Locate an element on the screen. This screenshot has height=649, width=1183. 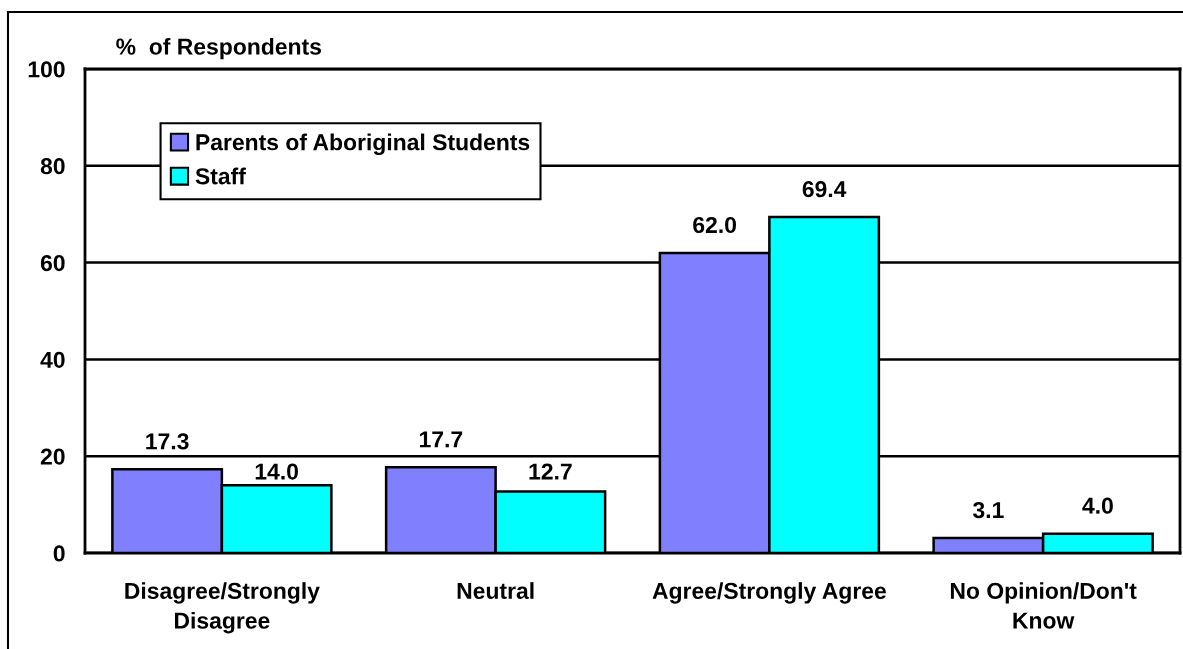
y-tick-label: 0 is located at coordinates (59, 553).